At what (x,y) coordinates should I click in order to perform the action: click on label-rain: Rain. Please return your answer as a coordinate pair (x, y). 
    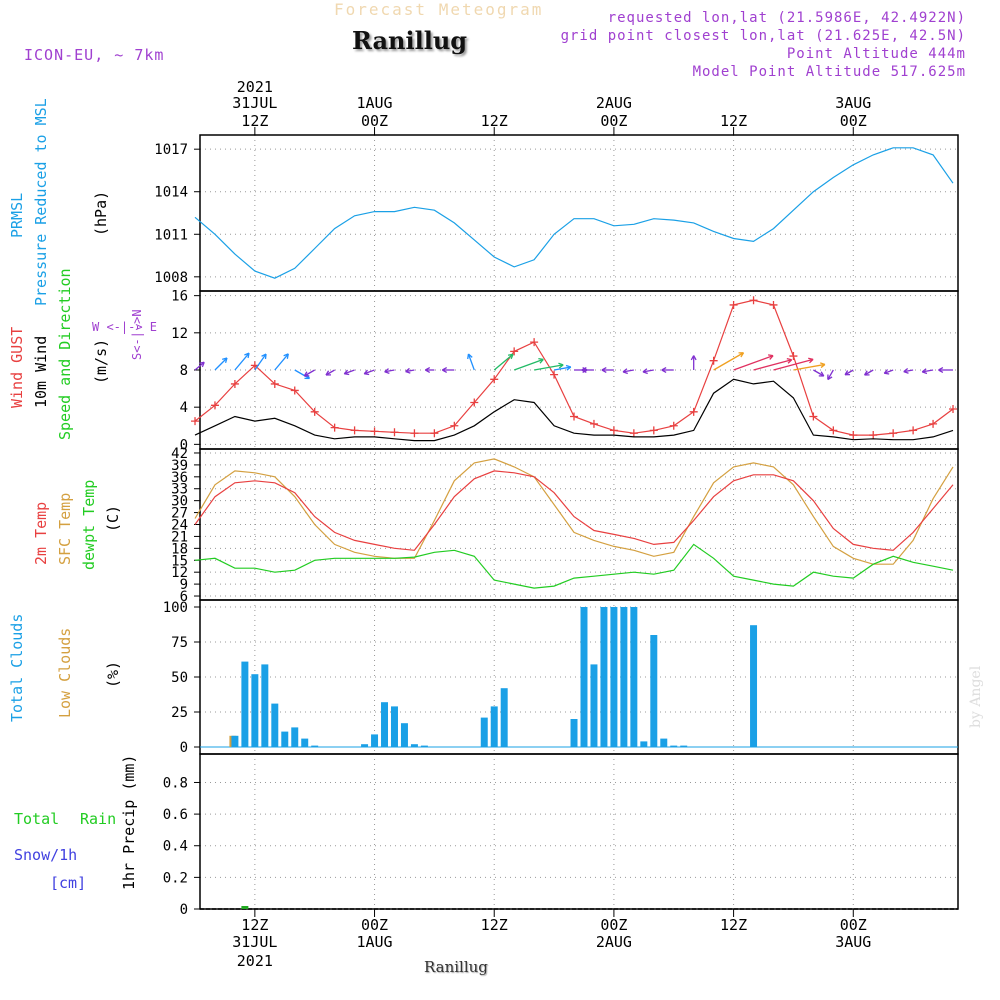
    Looking at the image, I should click on (98, 819).